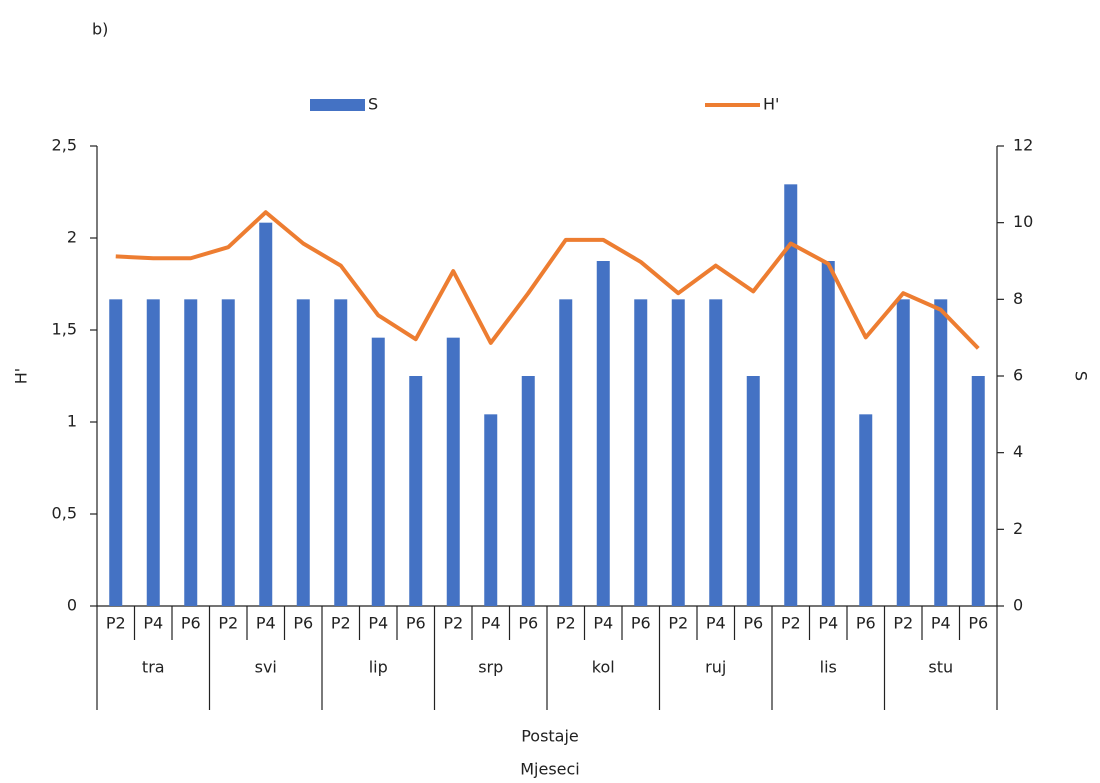 This screenshot has width=1100, height=783. Describe the element at coordinates (266, 667) in the screenshot. I see `group-label: svi` at that location.